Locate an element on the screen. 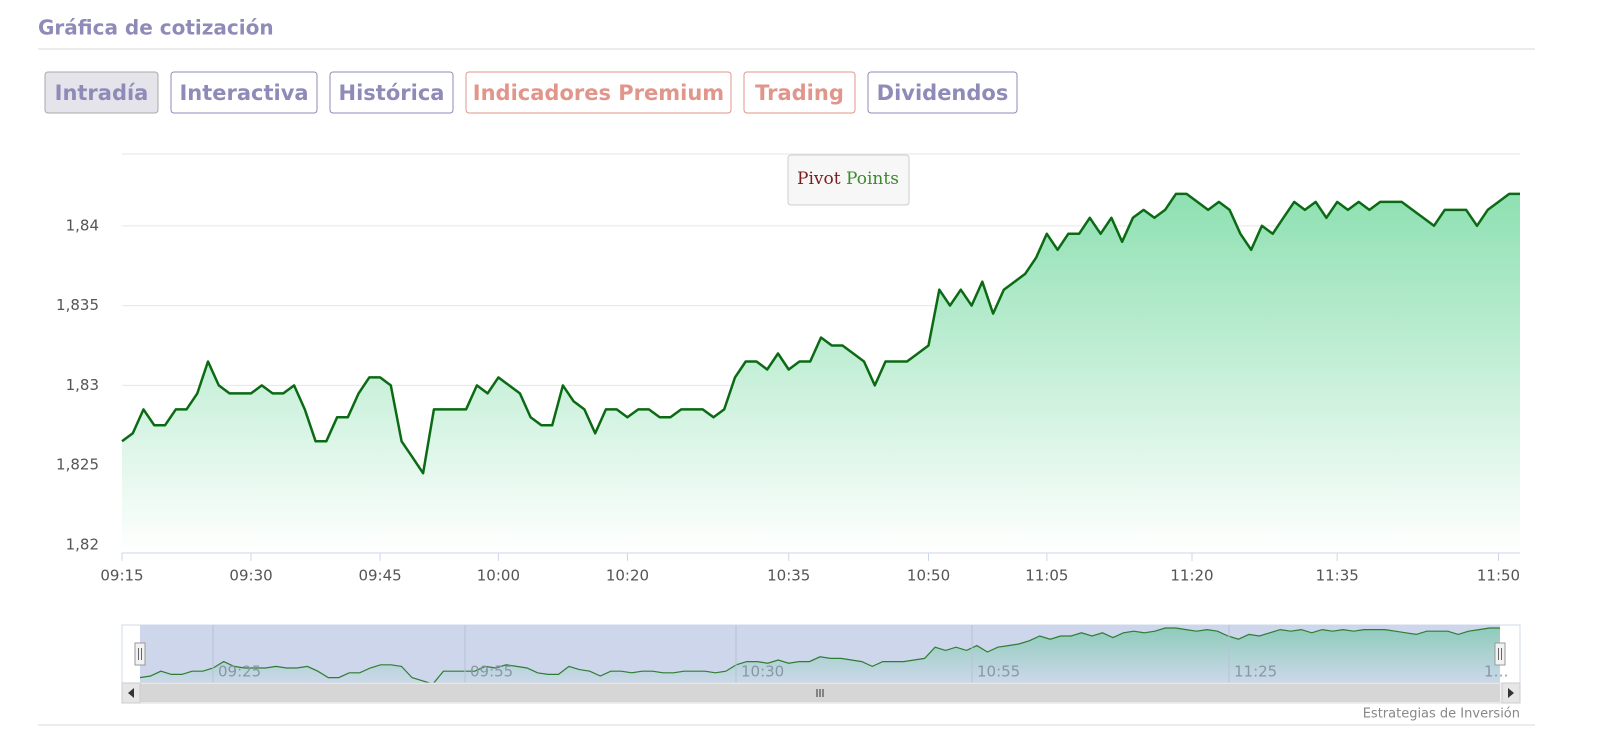 The width and height of the screenshot is (1609, 755). x-tick-label: 09:30 is located at coordinates (250, 576).